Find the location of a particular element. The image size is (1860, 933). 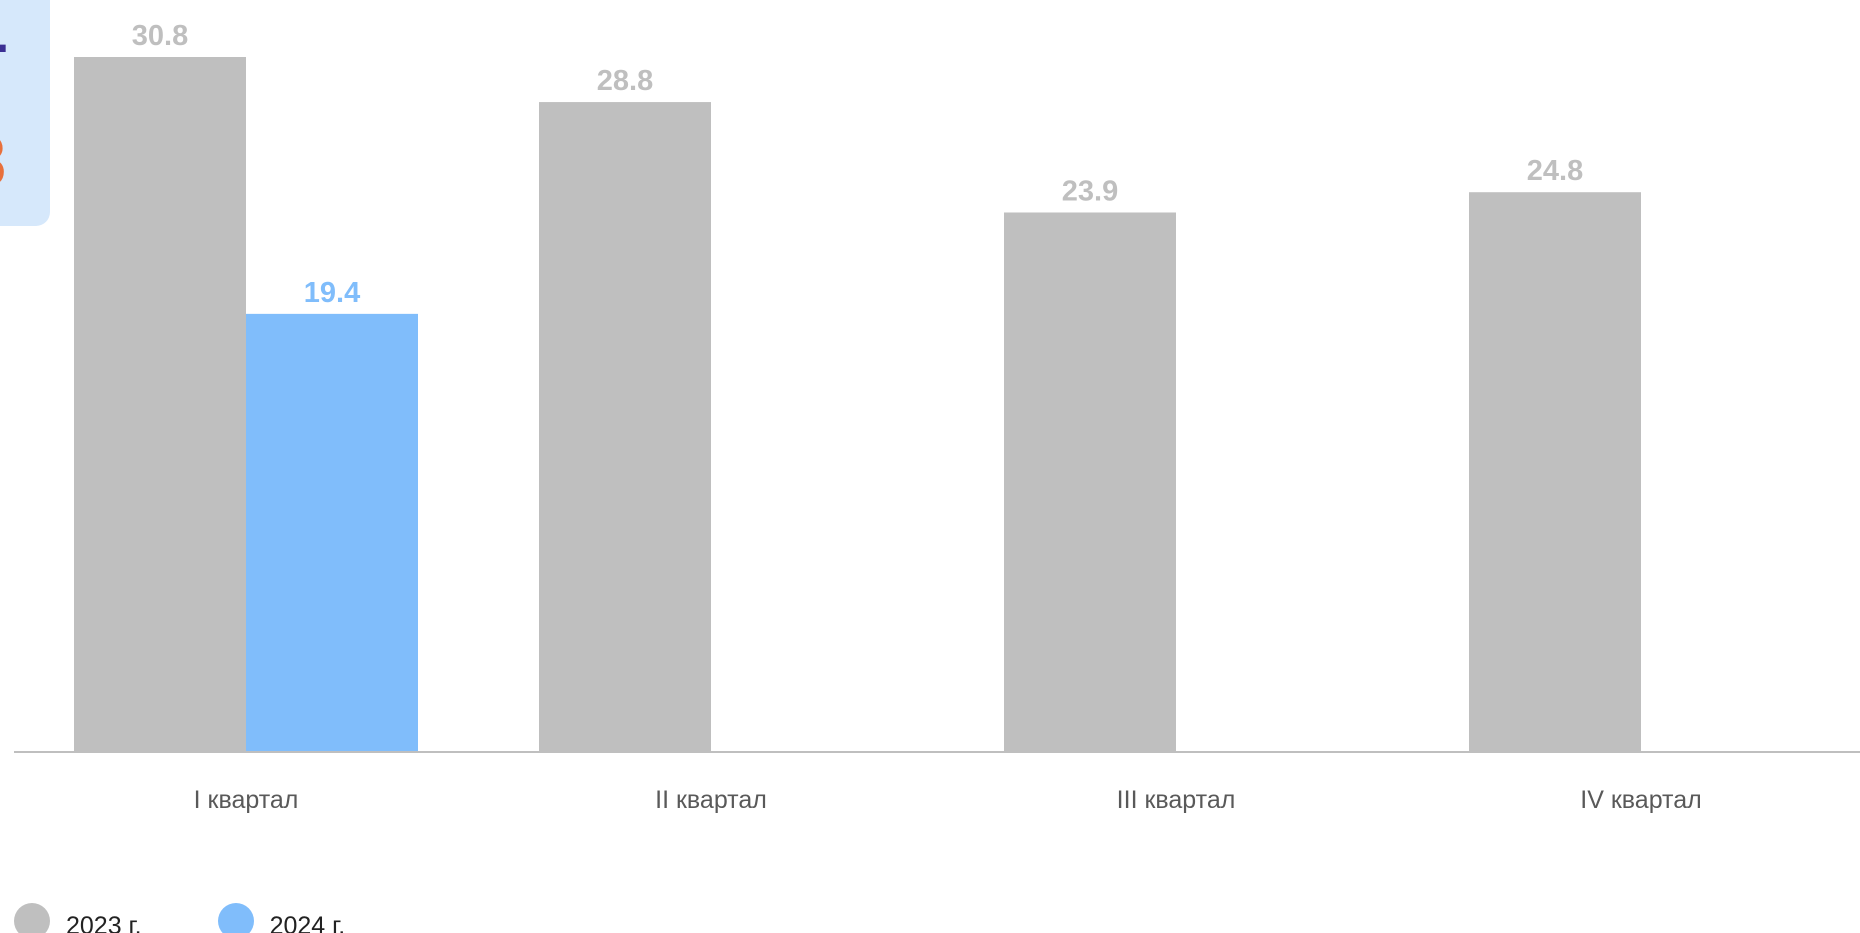

bar-2023-q2 is located at coordinates (625, 426).